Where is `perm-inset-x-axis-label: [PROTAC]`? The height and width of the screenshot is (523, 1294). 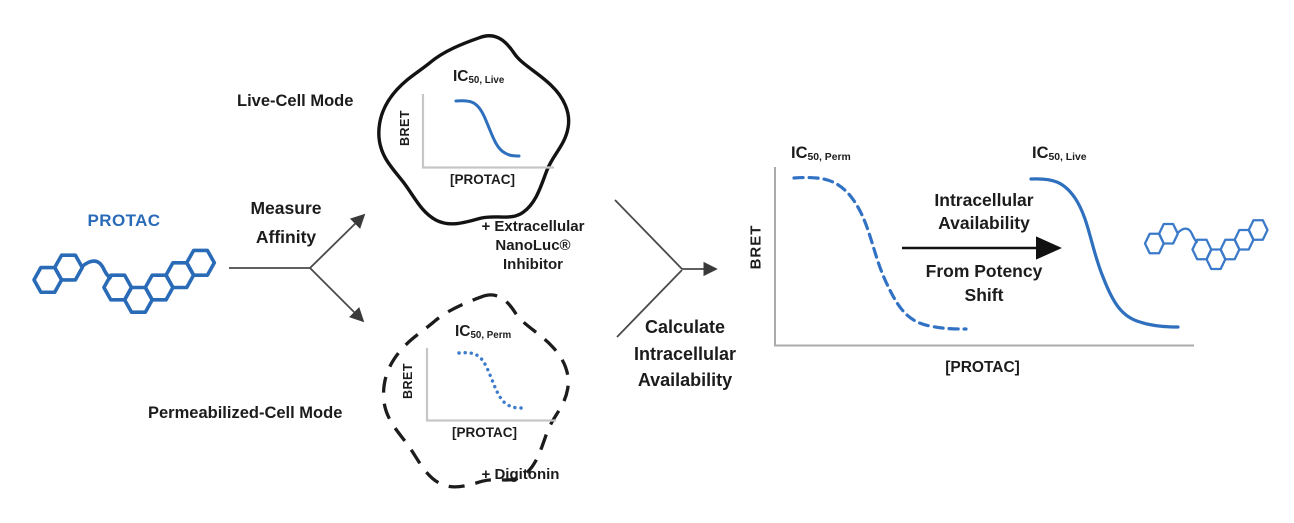
perm-inset-x-axis-label: [PROTAC] is located at coordinates (484, 432).